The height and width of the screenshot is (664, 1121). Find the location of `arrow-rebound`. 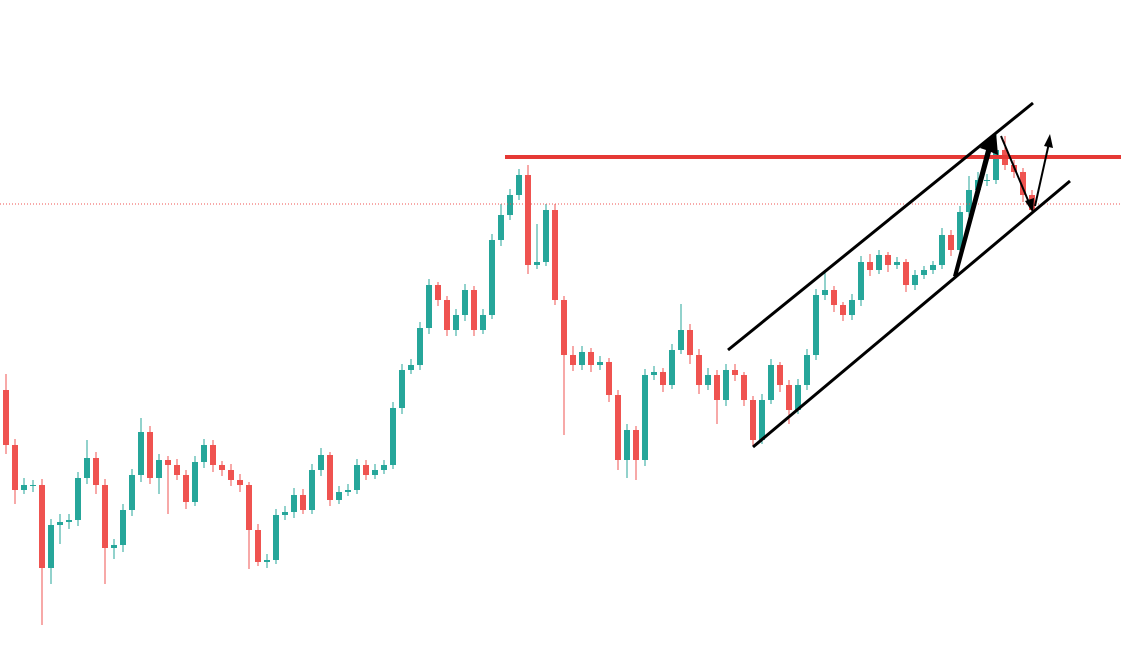

arrow-rebound is located at coordinates (1042, 174).